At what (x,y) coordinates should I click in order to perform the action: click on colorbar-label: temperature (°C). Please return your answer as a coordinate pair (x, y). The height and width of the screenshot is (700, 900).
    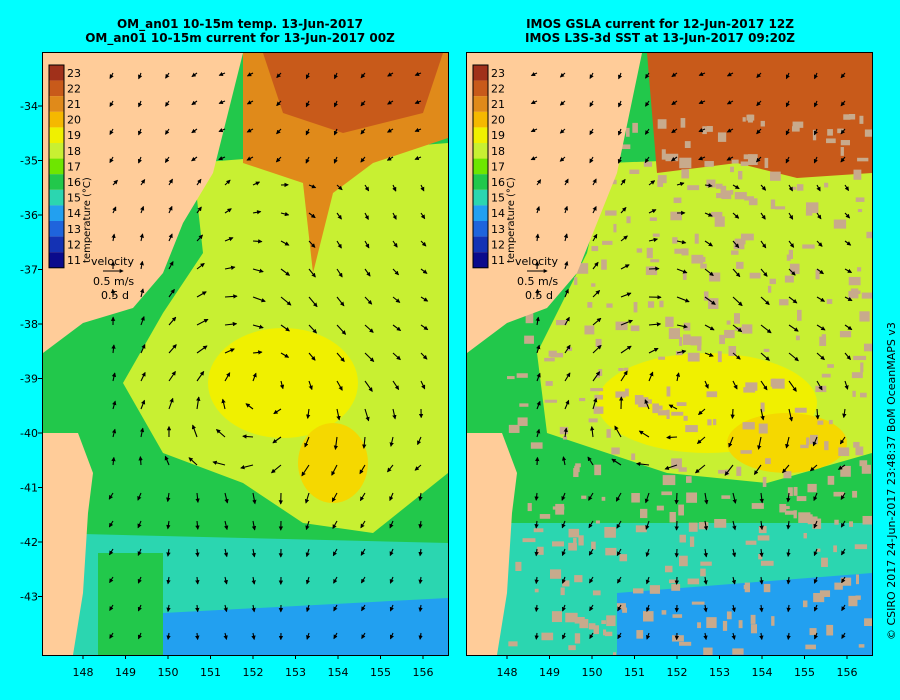
    Looking at the image, I should click on (511, 220).